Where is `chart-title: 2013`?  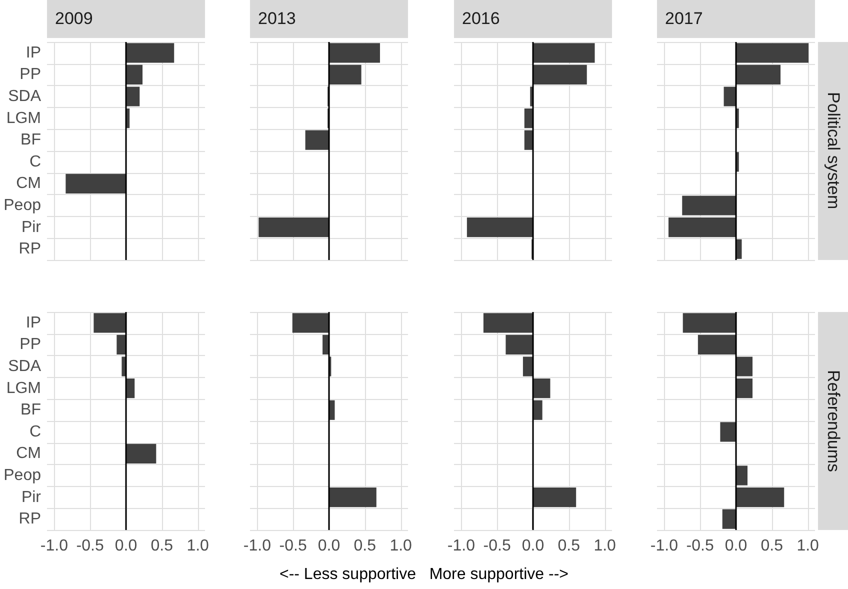 chart-title: 2013 is located at coordinates (329, 19).